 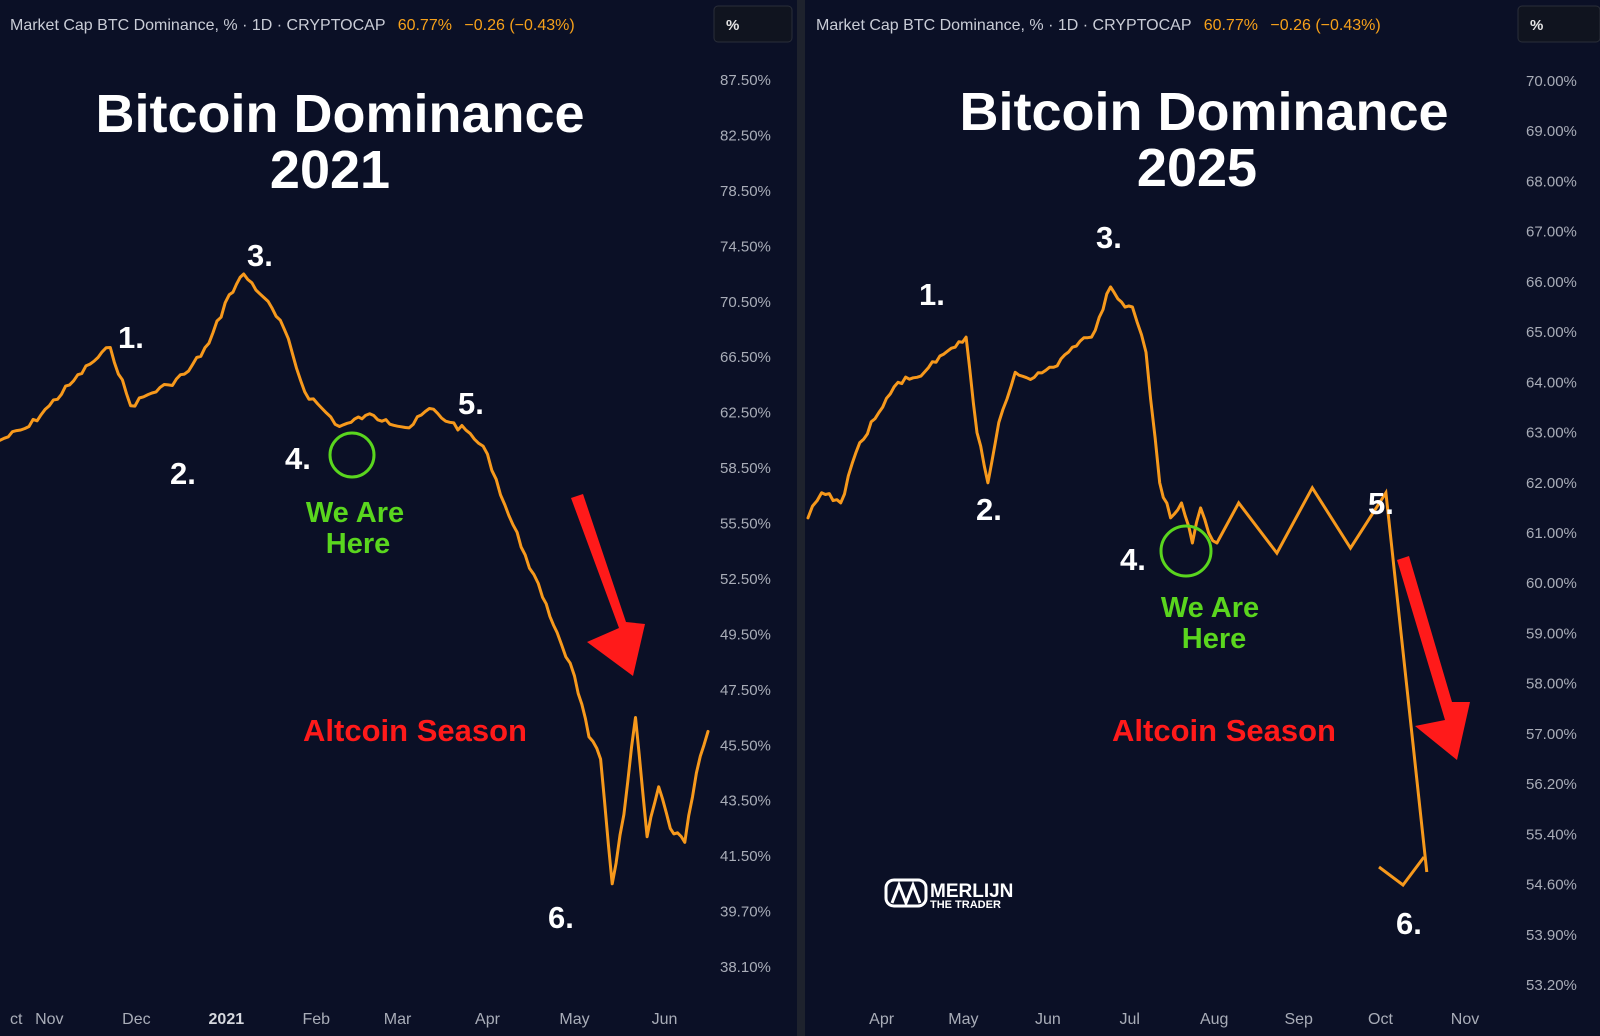 I want to click on merlijn-logo-mark-icon, so click(x=906, y=893).